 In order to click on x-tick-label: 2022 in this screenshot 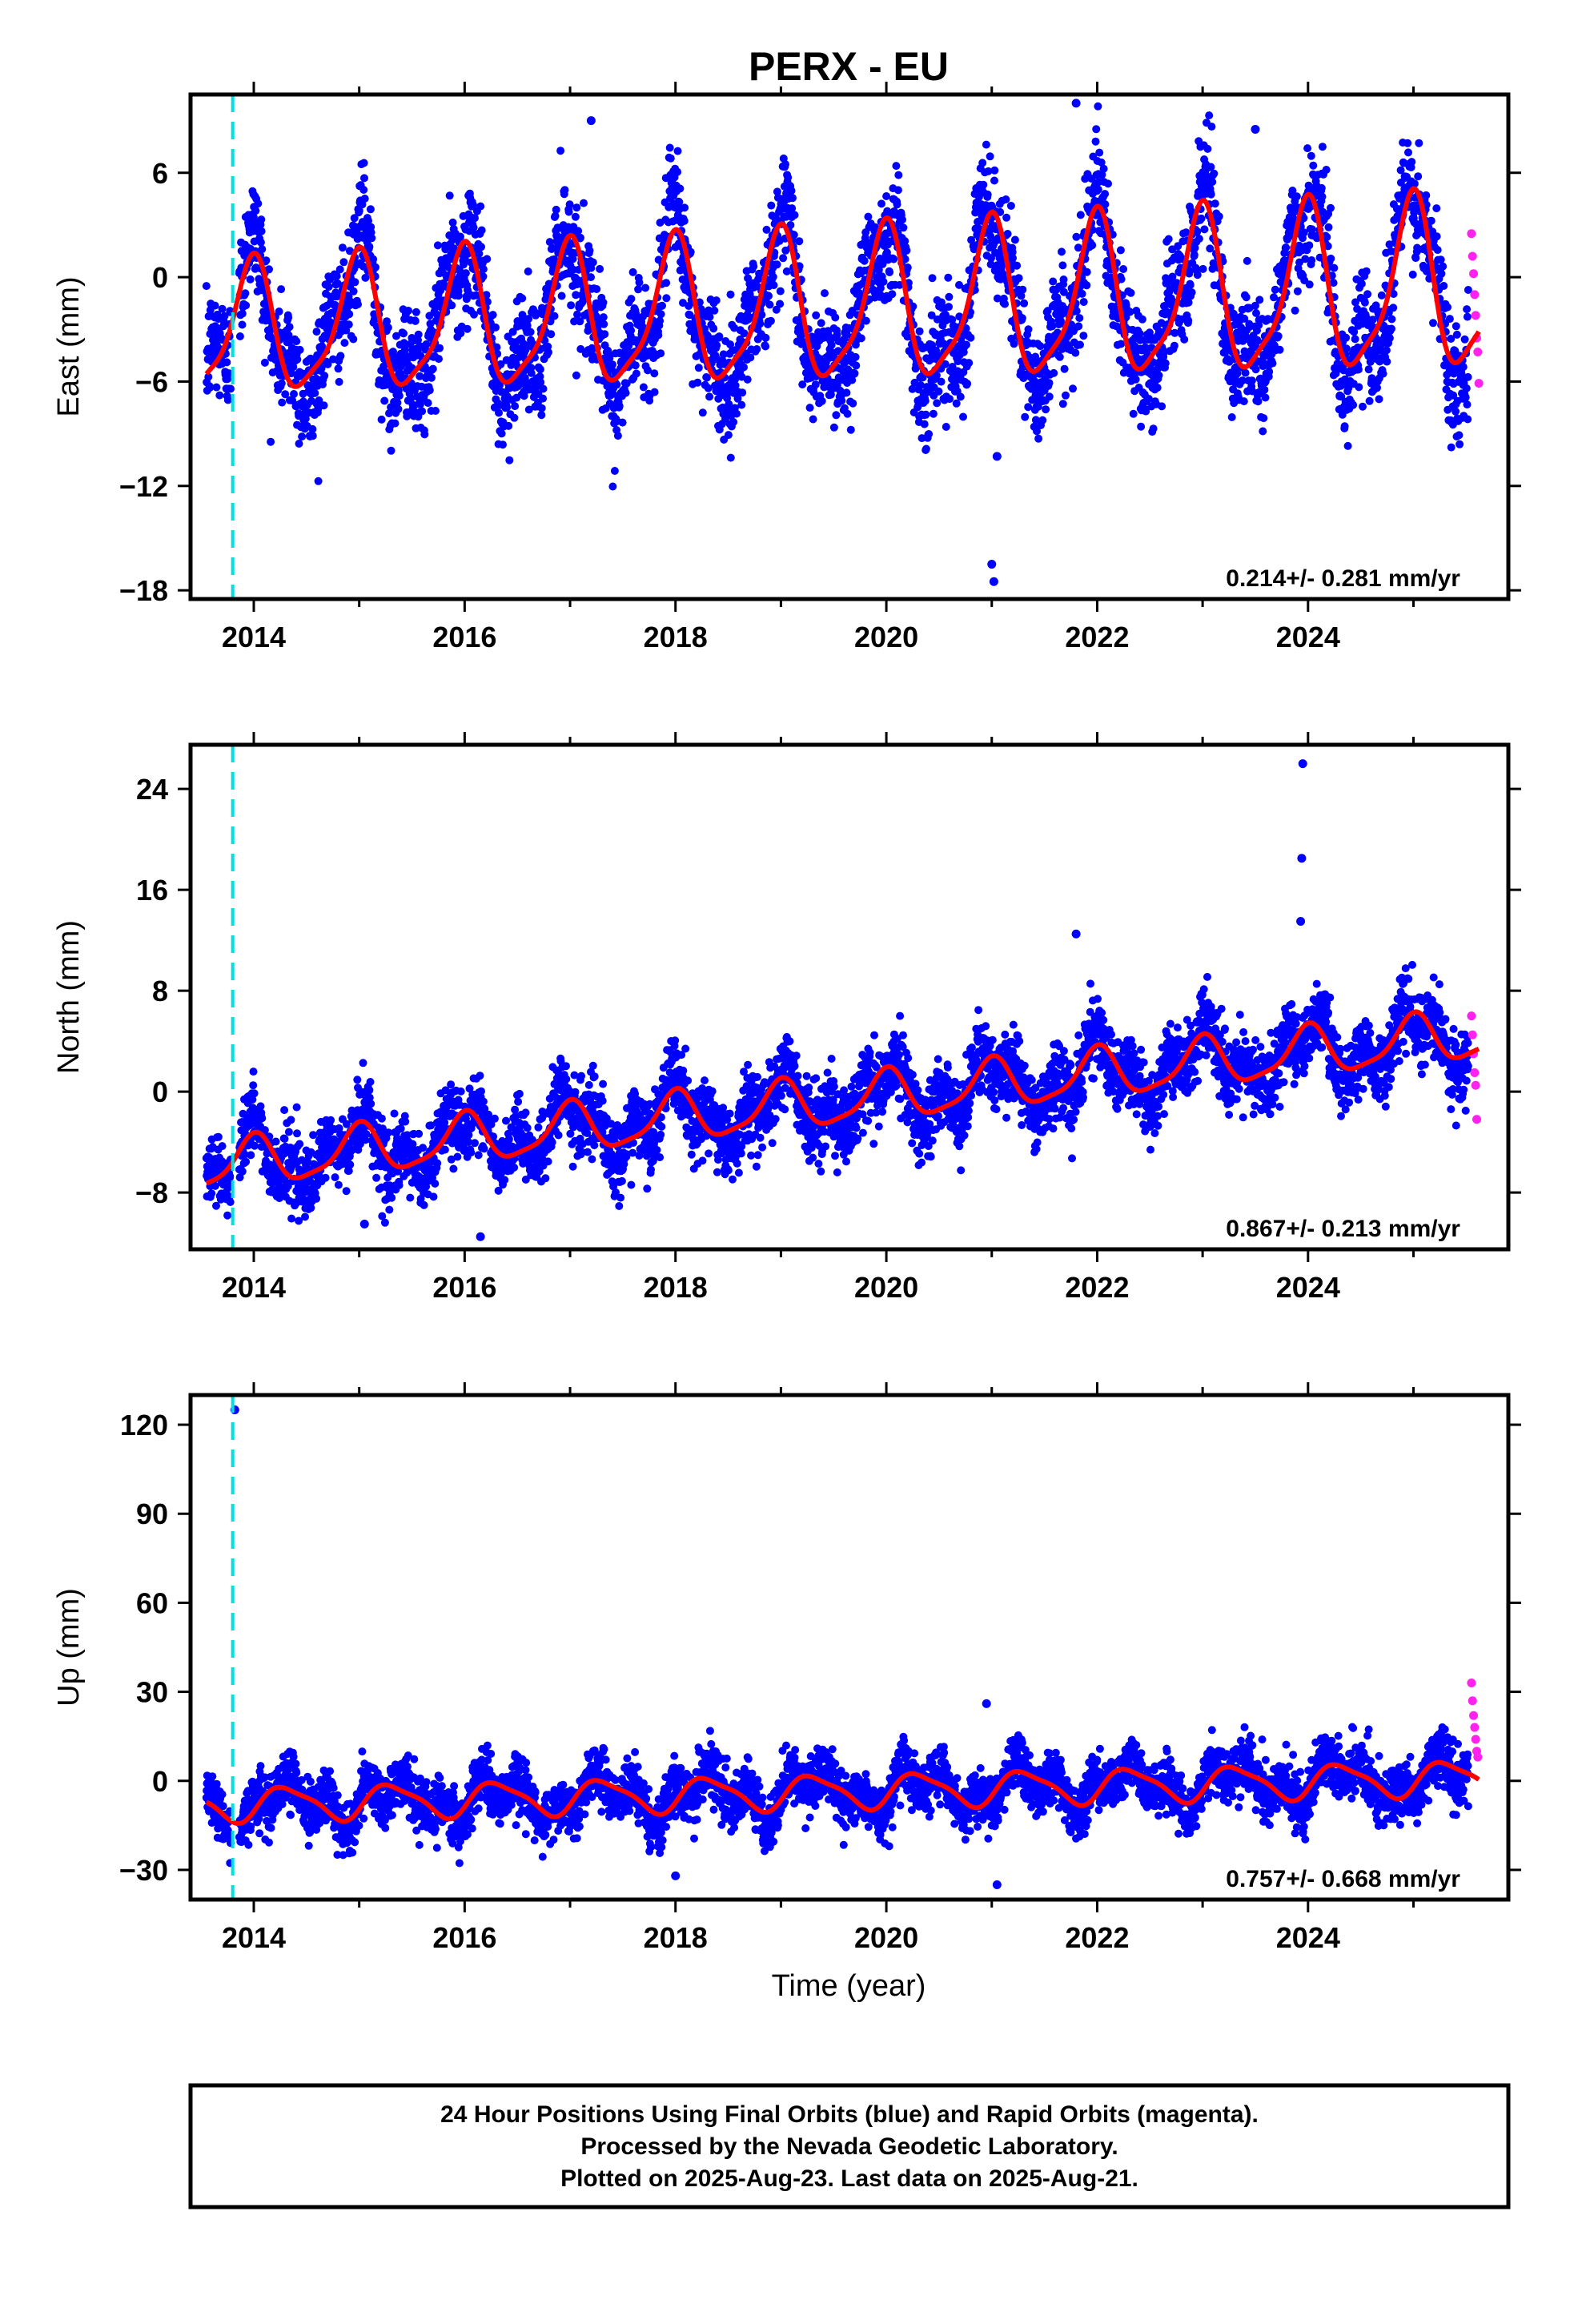, I will do `click(1097, 637)`.